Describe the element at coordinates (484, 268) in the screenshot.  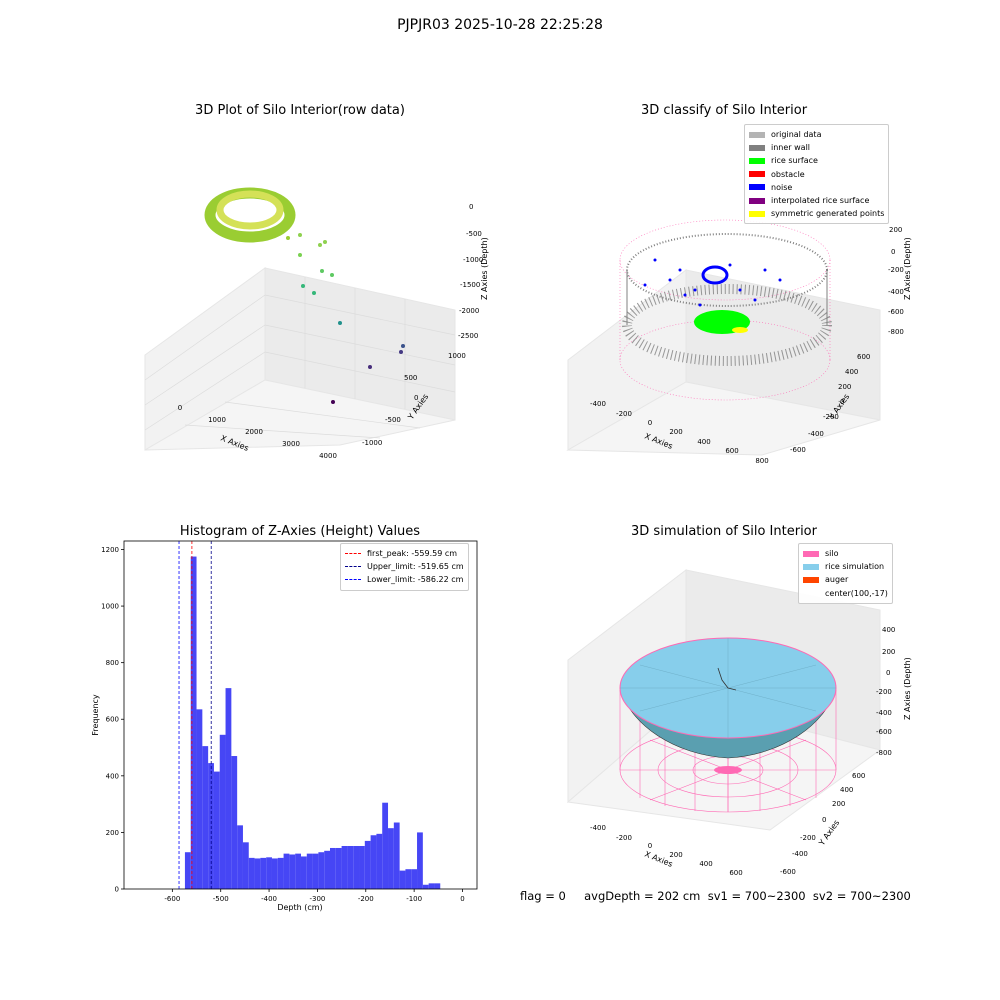
I see `plot1-zlabel: Z Axies (Depth)` at that location.